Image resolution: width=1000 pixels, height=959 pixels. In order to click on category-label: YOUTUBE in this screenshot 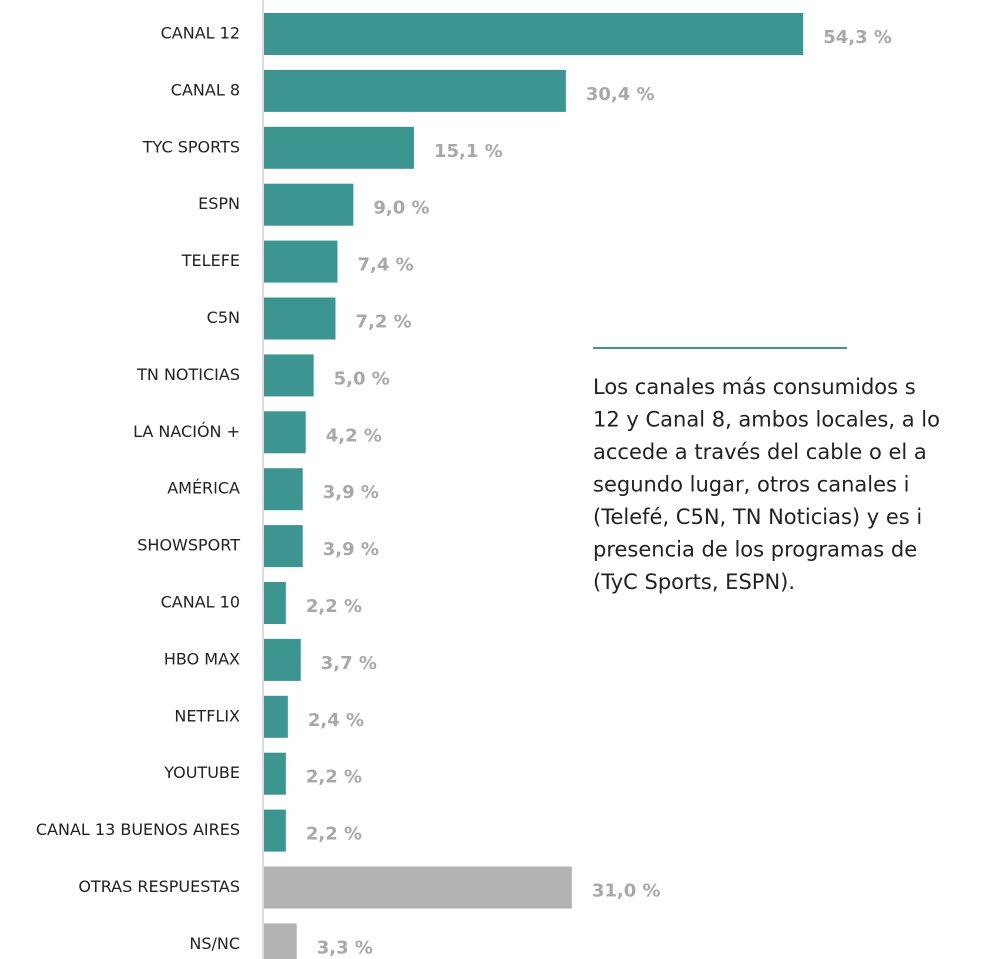, I will do `click(201, 772)`.